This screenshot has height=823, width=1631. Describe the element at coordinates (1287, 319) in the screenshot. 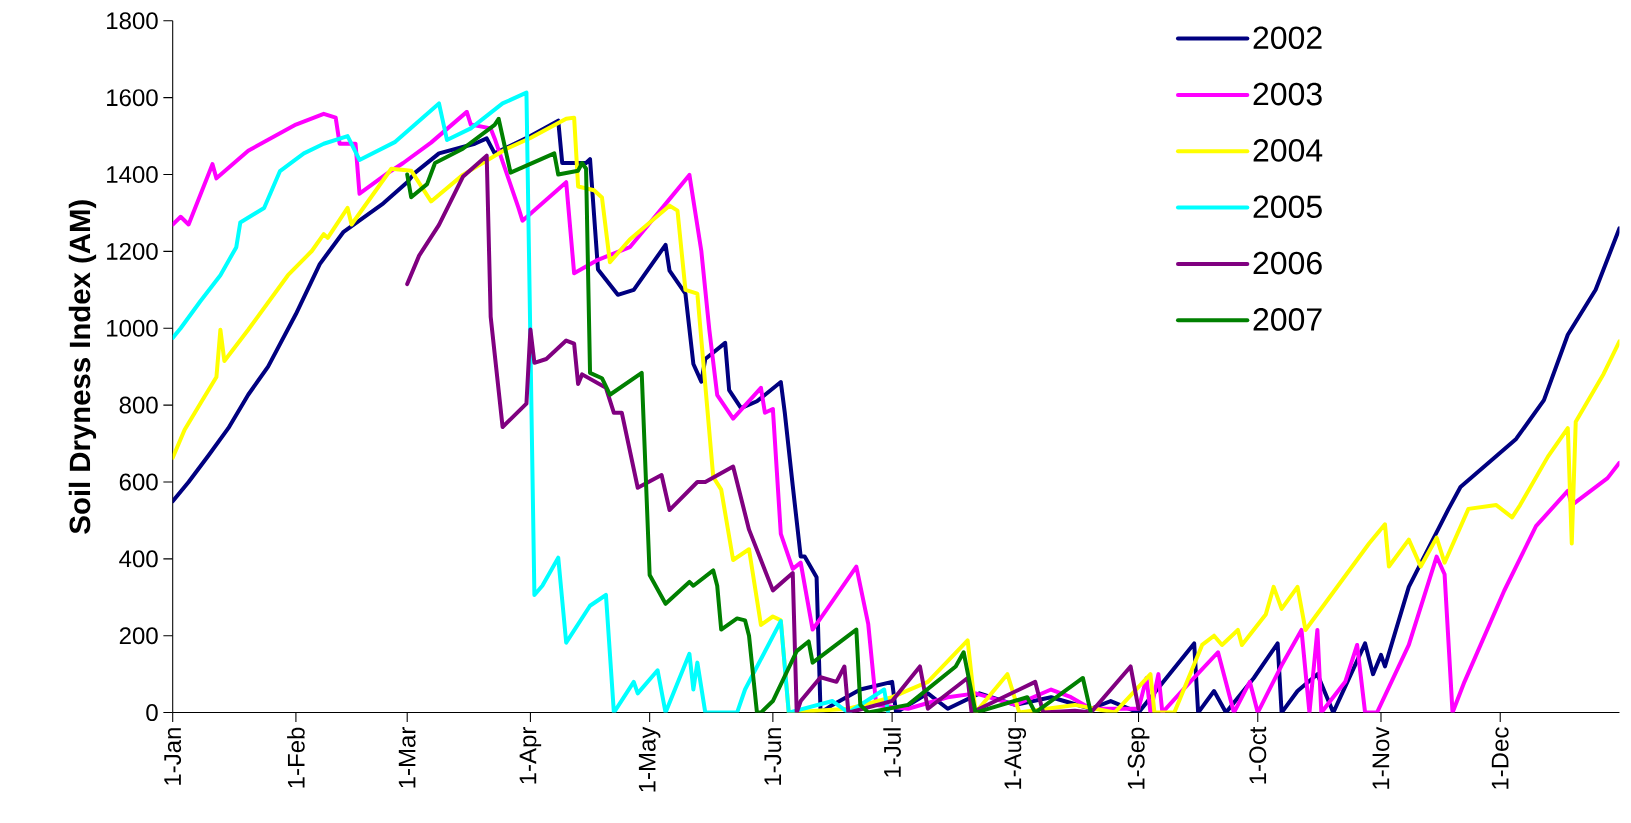

I see `legend-label: 2007` at that location.